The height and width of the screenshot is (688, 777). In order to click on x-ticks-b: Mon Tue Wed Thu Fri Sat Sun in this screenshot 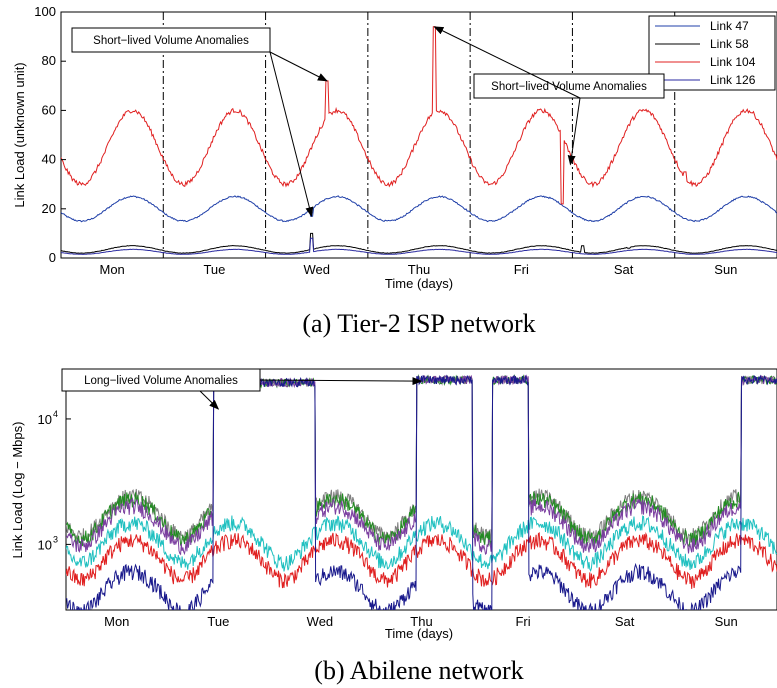, I will do `click(421, 621)`.